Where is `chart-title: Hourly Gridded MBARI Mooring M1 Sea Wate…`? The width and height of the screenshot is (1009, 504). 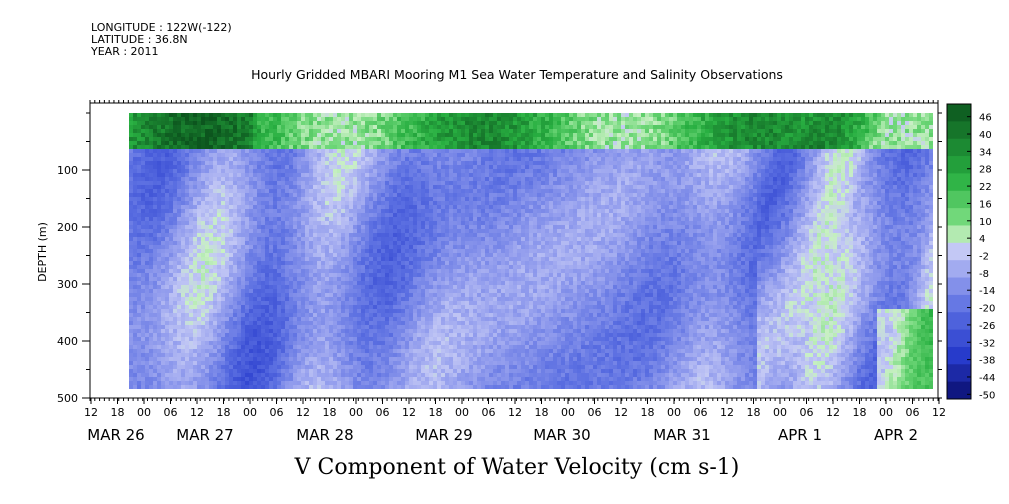 chart-title: Hourly Gridded MBARI Mooring M1 Sea Wate… is located at coordinates (517, 74).